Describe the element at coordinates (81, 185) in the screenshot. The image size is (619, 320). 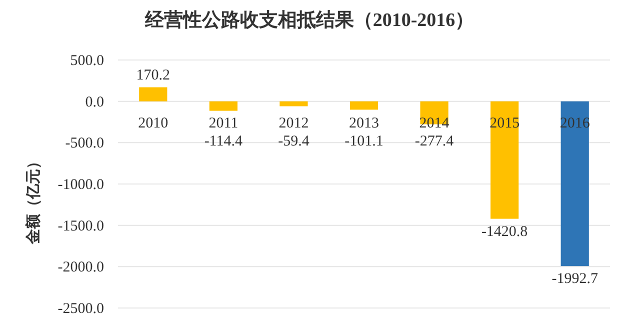
I see `y-tick-label: -1000.0` at that location.